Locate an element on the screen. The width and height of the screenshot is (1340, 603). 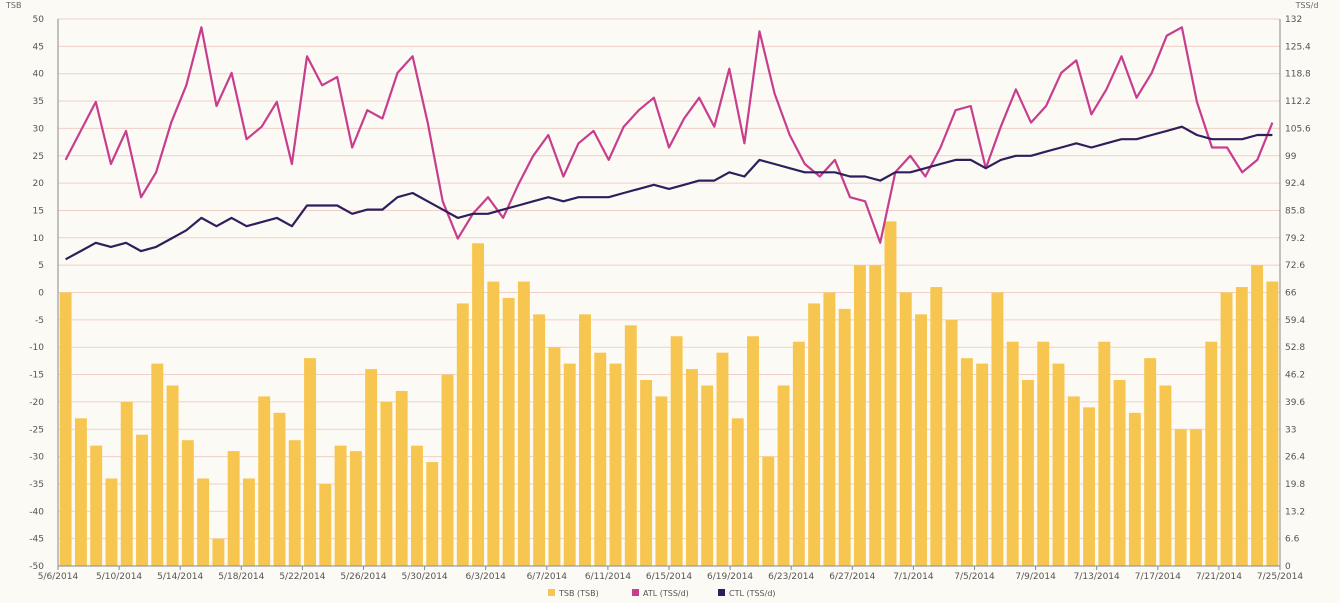
y-left-tick-label: -30 is located at coordinates (36, 458).